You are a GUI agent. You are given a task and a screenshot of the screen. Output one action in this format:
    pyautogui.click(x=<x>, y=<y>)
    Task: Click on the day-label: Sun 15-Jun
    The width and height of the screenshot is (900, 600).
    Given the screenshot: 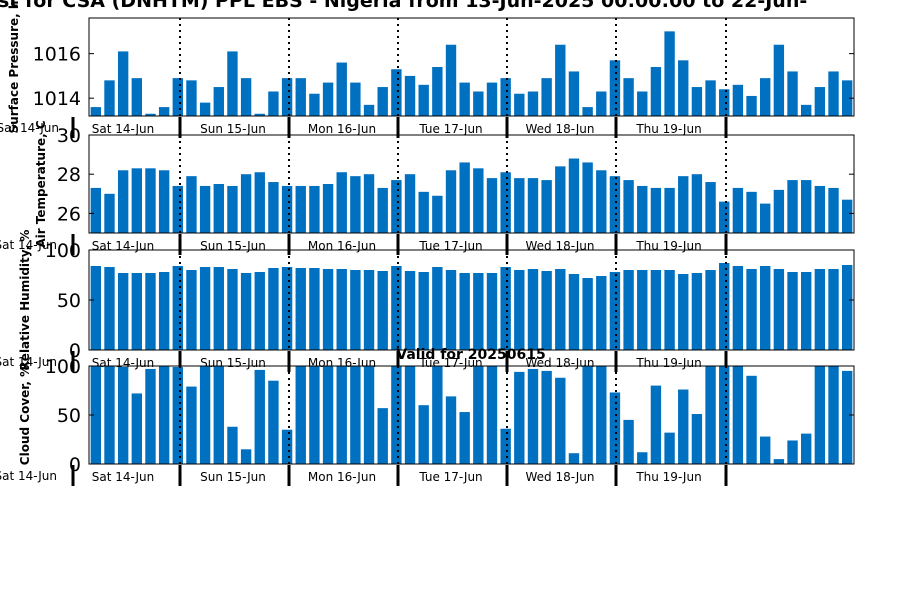 What is the action you would take?
    pyautogui.click(x=233, y=129)
    